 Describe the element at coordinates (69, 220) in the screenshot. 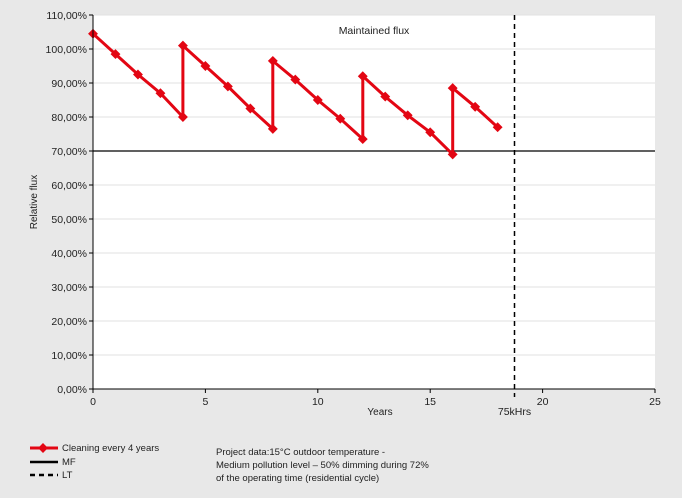

I see `y-tick-label-5: 50,00%` at that location.